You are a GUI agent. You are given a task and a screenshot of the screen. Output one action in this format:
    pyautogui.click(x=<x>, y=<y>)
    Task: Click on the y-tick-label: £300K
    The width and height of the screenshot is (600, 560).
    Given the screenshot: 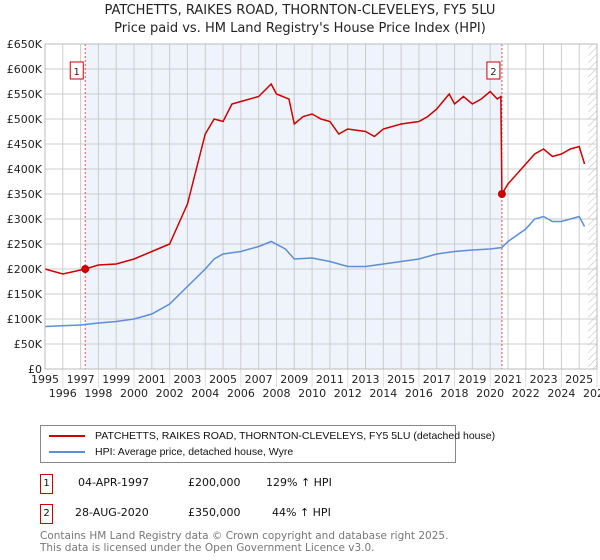 What is the action you would take?
    pyautogui.click(x=25, y=219)
    